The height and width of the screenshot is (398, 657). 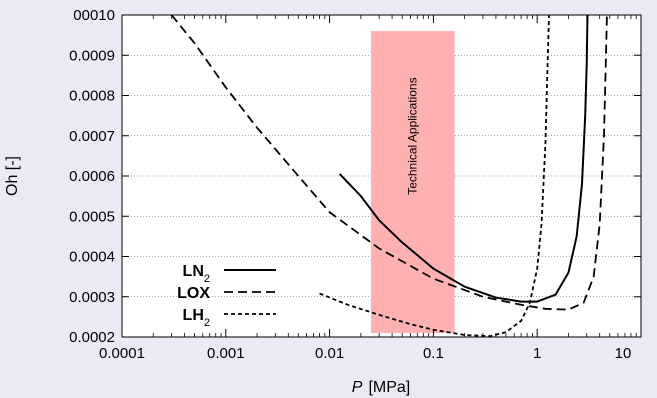 What do you see at coordinates (92, 337) in the screenshot?
I see `y-tick-label: 0.0002` at bounding box center [92, 337].